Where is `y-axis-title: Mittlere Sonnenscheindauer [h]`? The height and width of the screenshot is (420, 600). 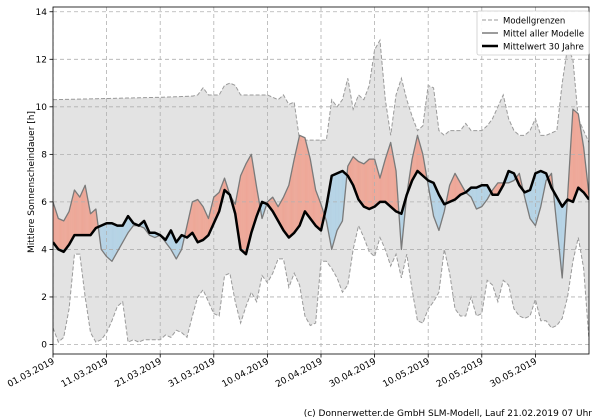
y-axis-title: Mittlere Sonnenscheindauer [h] is located at coordinates (32, 182).